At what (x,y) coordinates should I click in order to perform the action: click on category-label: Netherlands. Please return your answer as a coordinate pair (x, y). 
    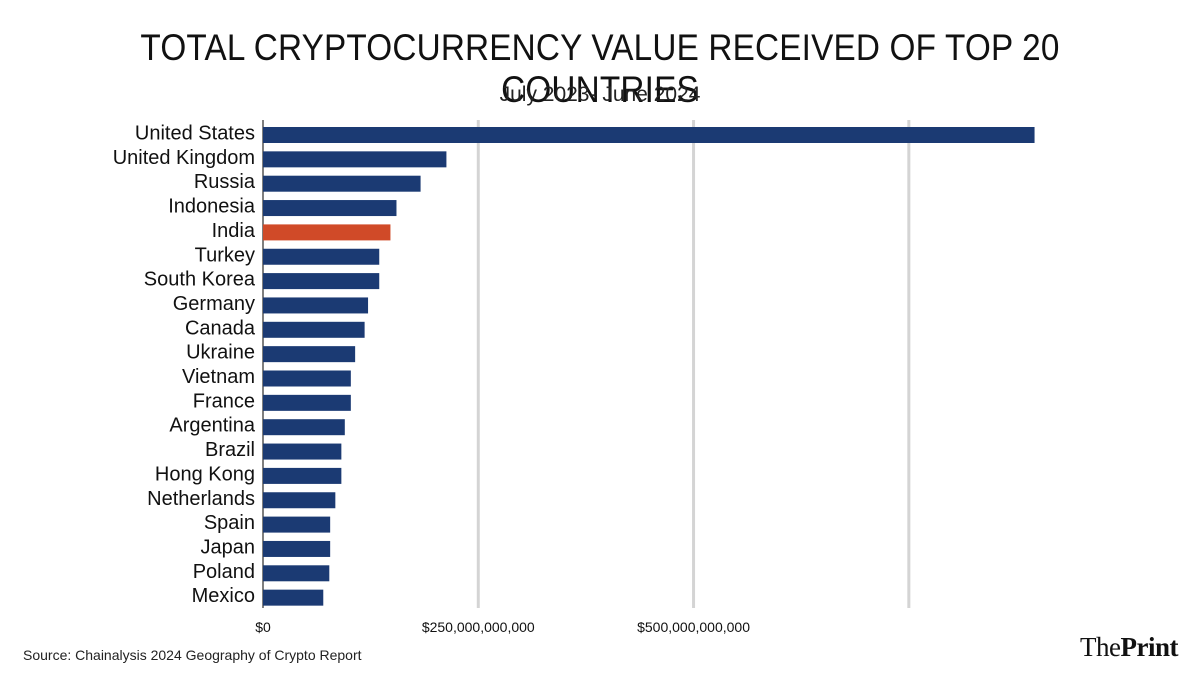
    Looking at the image, I should click on (201, 499).